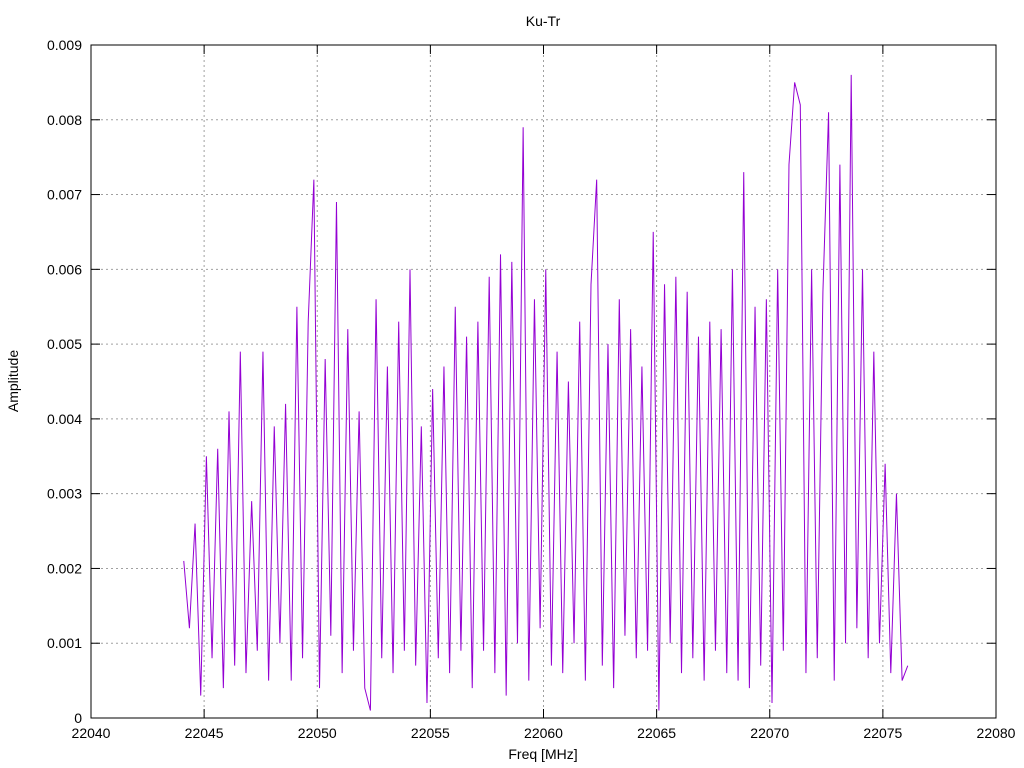 The height and width of the screenshot is (768, 1024). I want to click on x-tick-label: 22060, so click(543, 733).